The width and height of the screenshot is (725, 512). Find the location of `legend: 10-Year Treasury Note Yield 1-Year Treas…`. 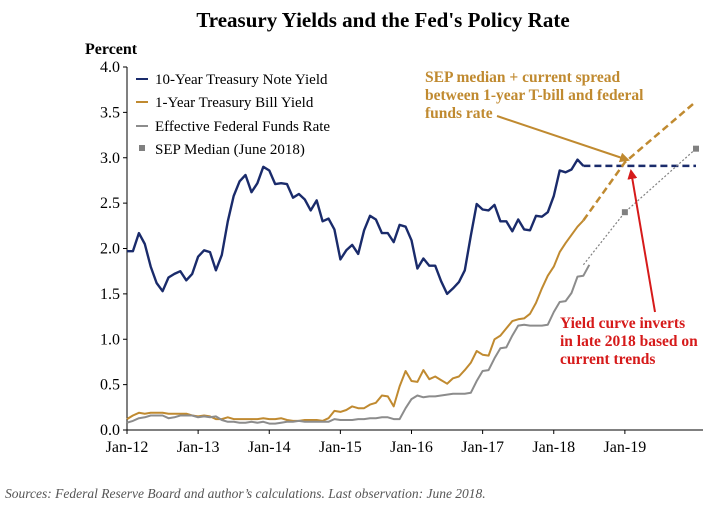

legend: 10-Year Treasury Note Yield 1-Year Treas… is located at coordinates (233, 115).